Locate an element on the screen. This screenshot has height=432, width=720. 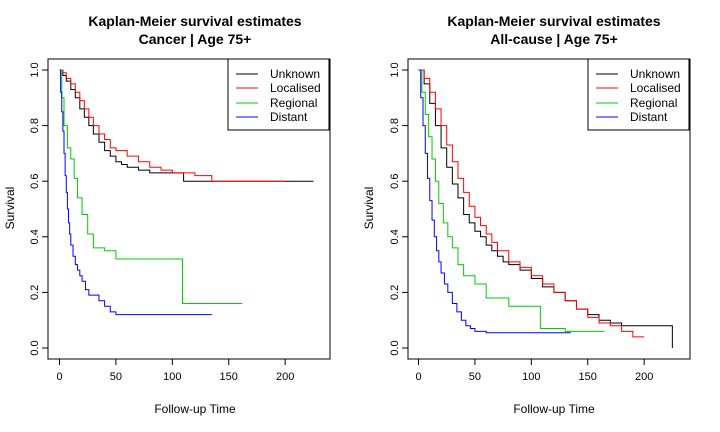
series-line-regional is located at coordinates (151, 187).